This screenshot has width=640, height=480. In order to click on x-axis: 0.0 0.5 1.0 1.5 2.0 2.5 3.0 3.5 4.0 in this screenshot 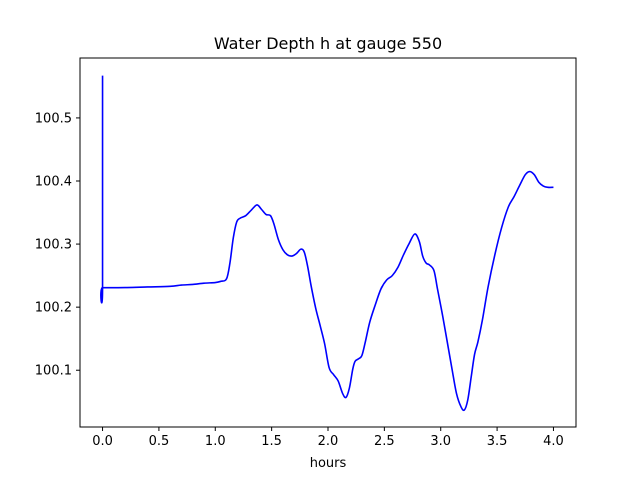, I will do `click(328, 438)`.